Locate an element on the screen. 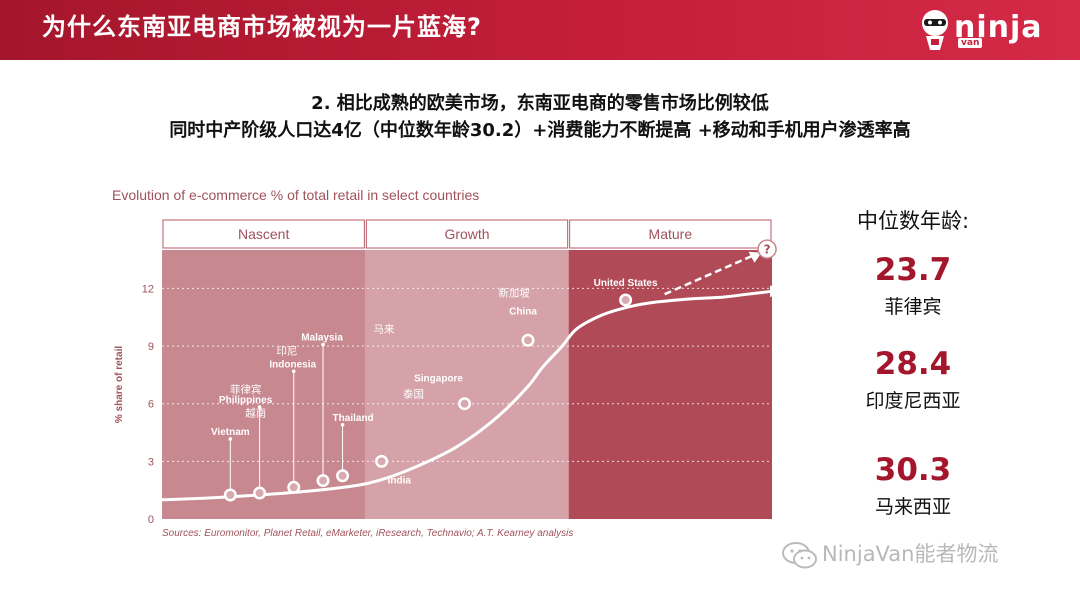 The height and width of the screenshot is (607, 1080). point-label-malaysia: Malaysia is located at coordinates (322, 338).